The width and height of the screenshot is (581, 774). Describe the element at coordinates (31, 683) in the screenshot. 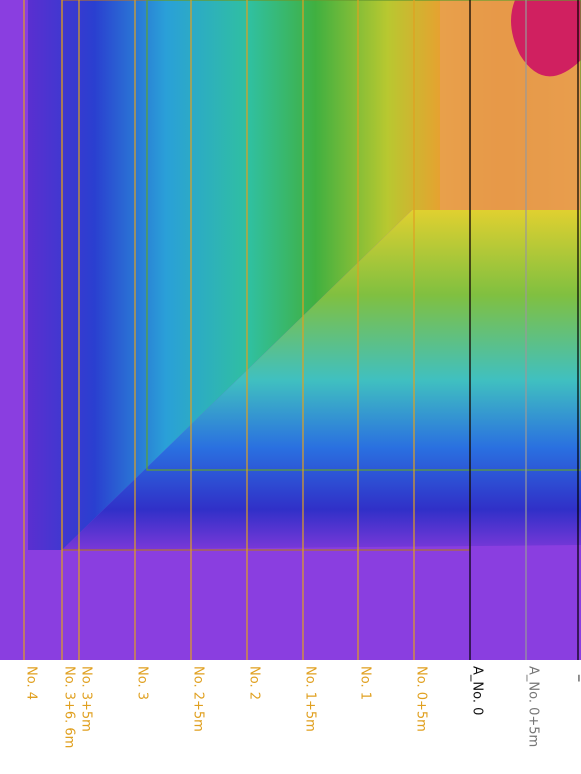

I see `section-label: No. 4` at that location.